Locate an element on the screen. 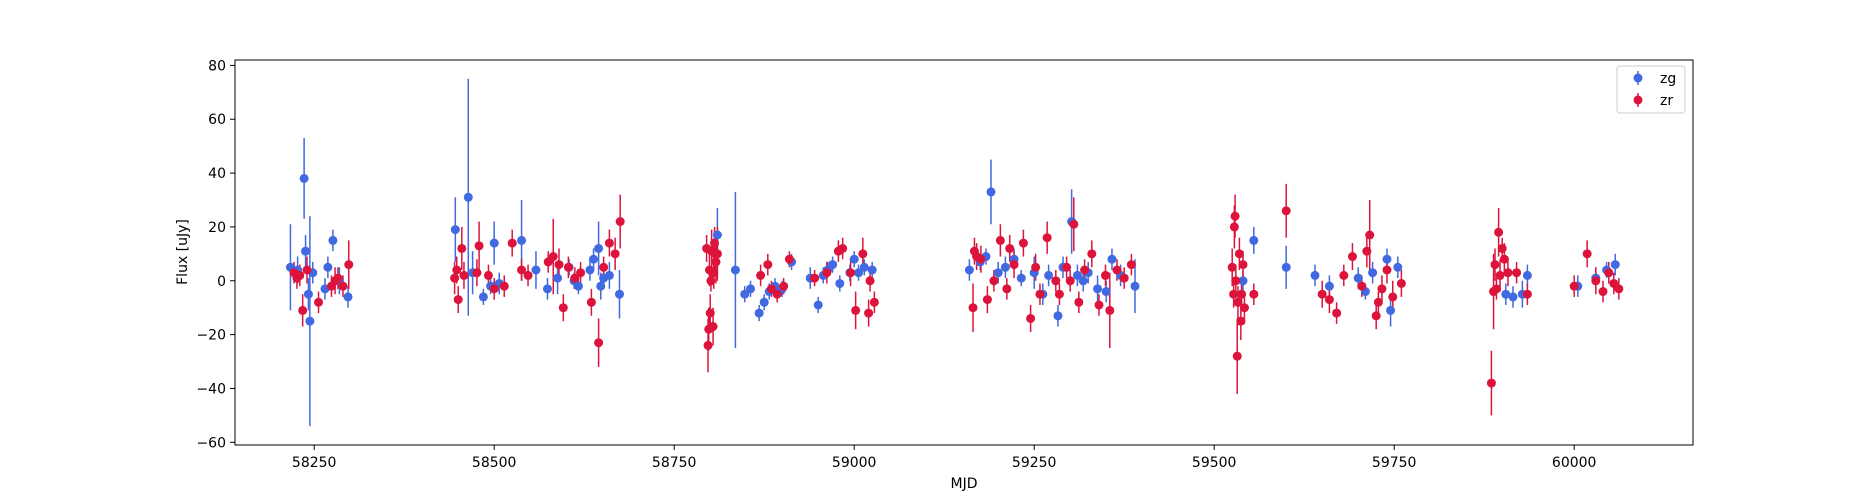 This screenshot has width=1875, height=500. y-axis-label: Flux [uJy] is located at coordinates (183, 252).